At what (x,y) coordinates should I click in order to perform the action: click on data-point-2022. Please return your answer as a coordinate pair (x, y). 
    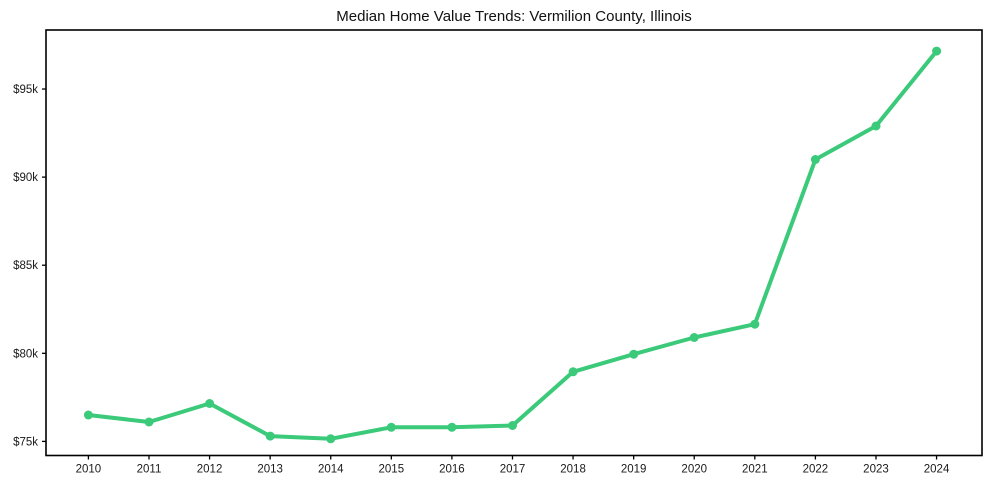
    Looking at the image, I should click on (815, 159).